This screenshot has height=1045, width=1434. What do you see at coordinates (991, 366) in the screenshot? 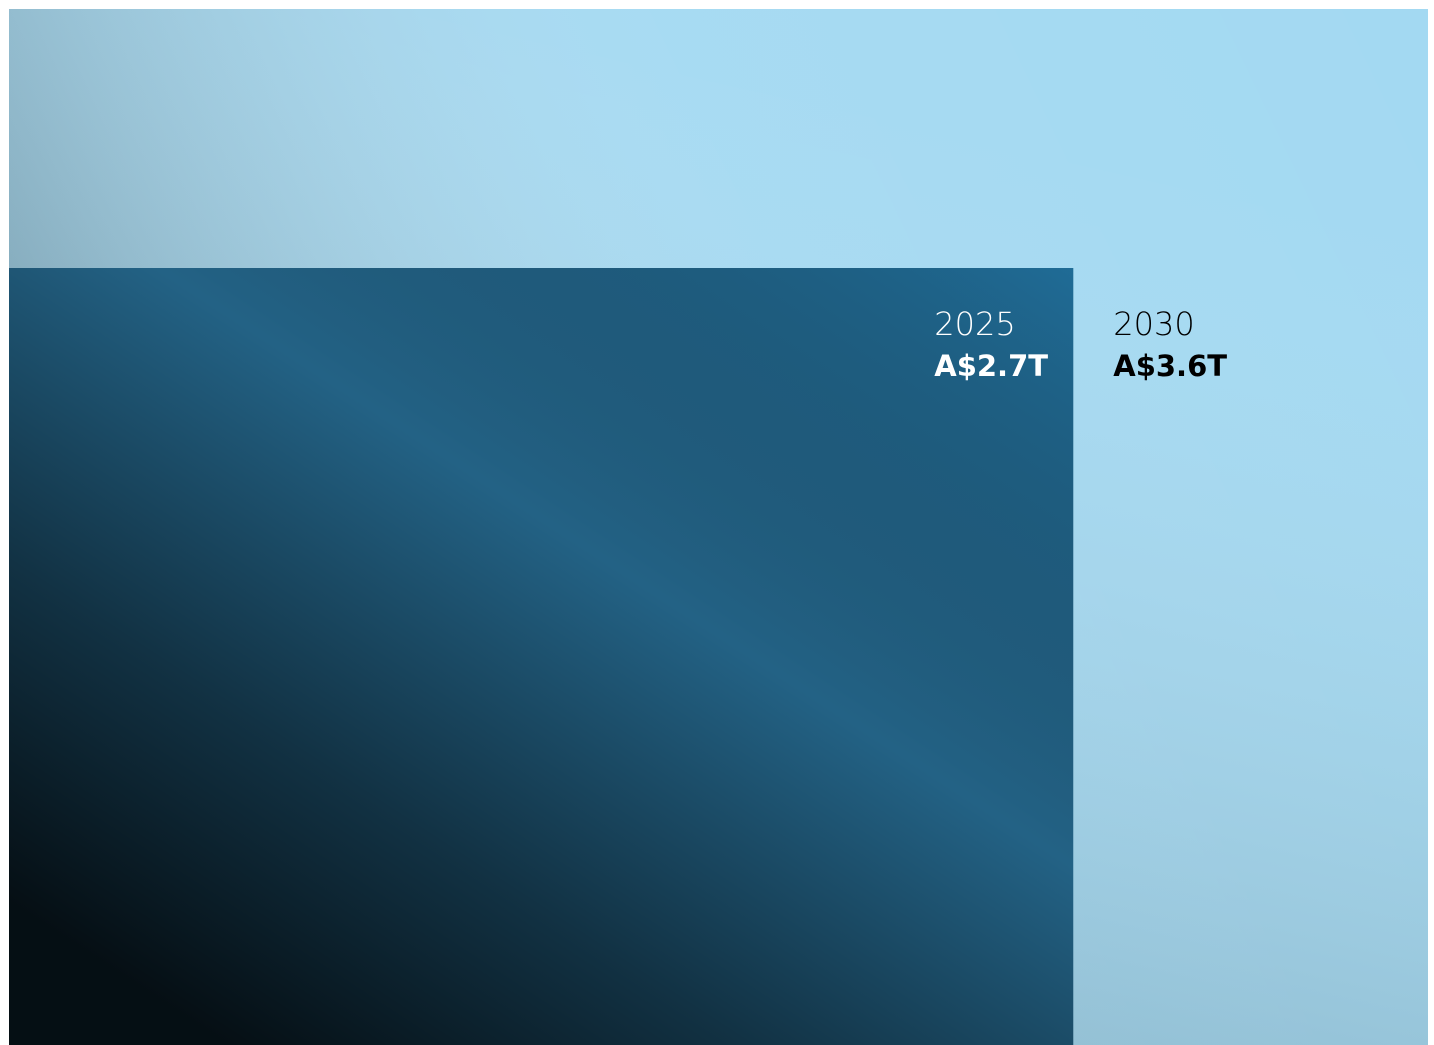
I see `value-label: A$2.7T` at bounding box center [991, 366].